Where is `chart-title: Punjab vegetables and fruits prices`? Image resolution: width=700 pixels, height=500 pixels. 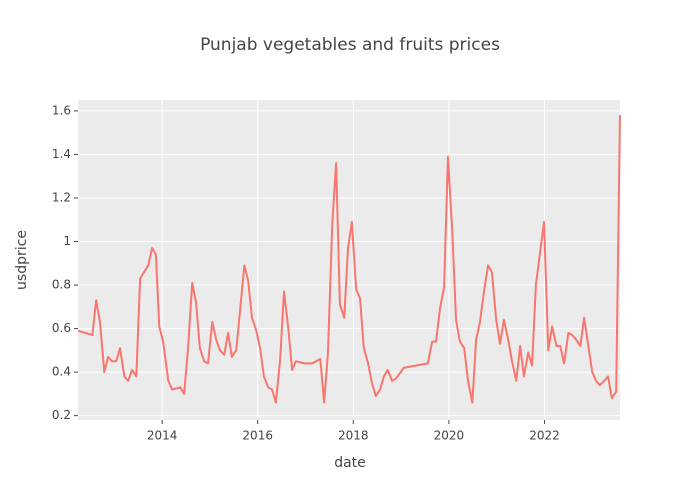 chart-title: Punjab vegetables and fruits prices is located at coordinates (350, 45).